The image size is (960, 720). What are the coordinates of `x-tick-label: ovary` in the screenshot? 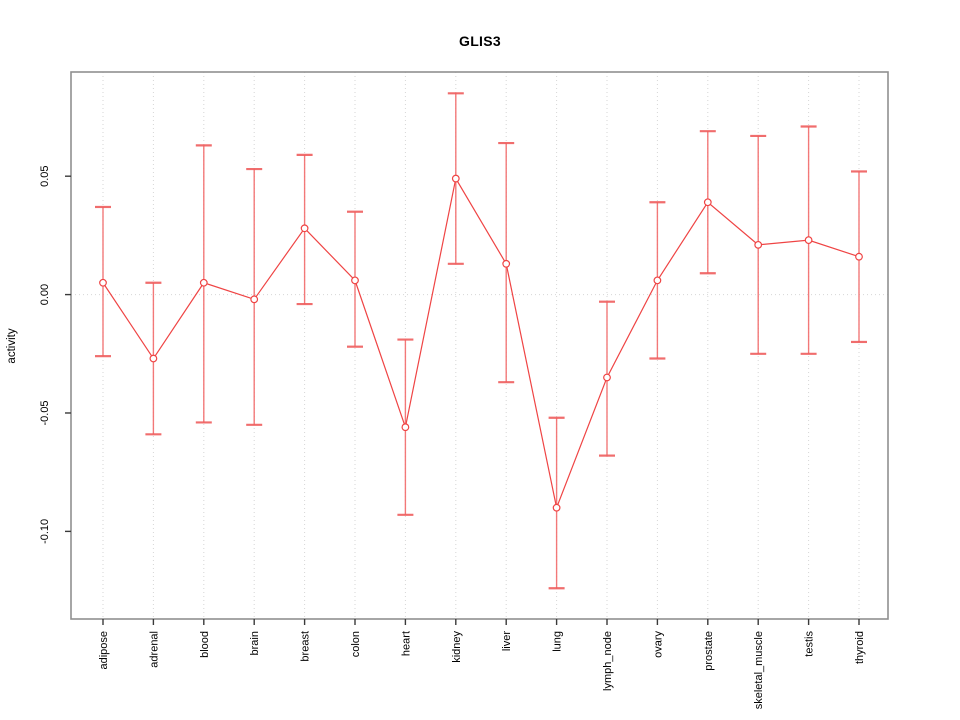 It's located at (658, 644).